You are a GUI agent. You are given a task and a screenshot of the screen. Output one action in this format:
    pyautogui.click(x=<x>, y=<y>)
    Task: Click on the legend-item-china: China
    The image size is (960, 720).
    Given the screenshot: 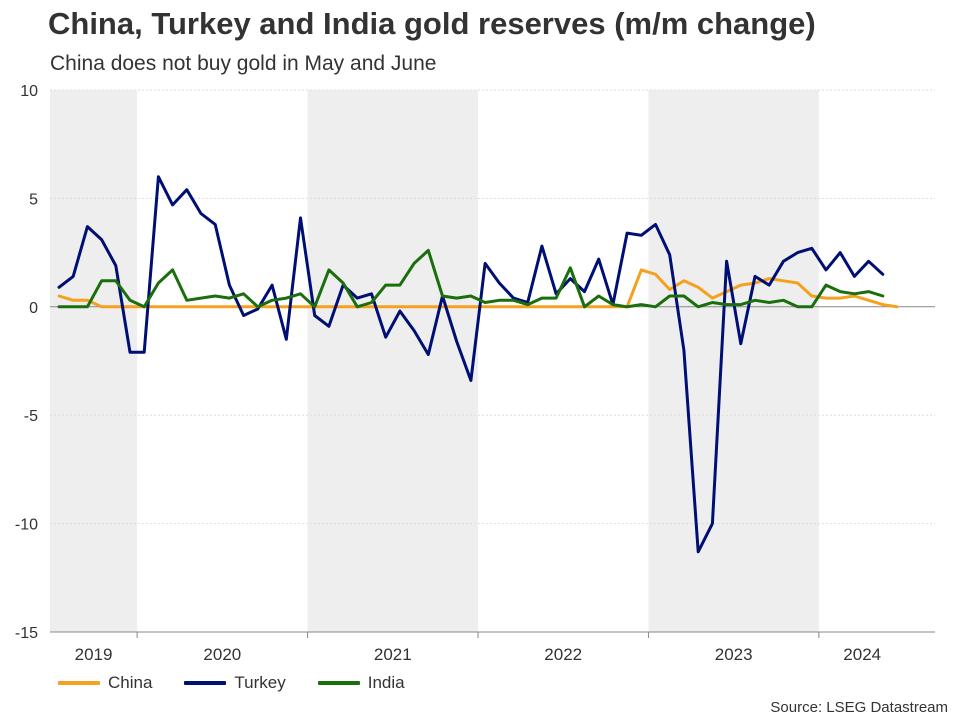 What is the action you would take?
    pyautogui.click(x=105, y=683)
    